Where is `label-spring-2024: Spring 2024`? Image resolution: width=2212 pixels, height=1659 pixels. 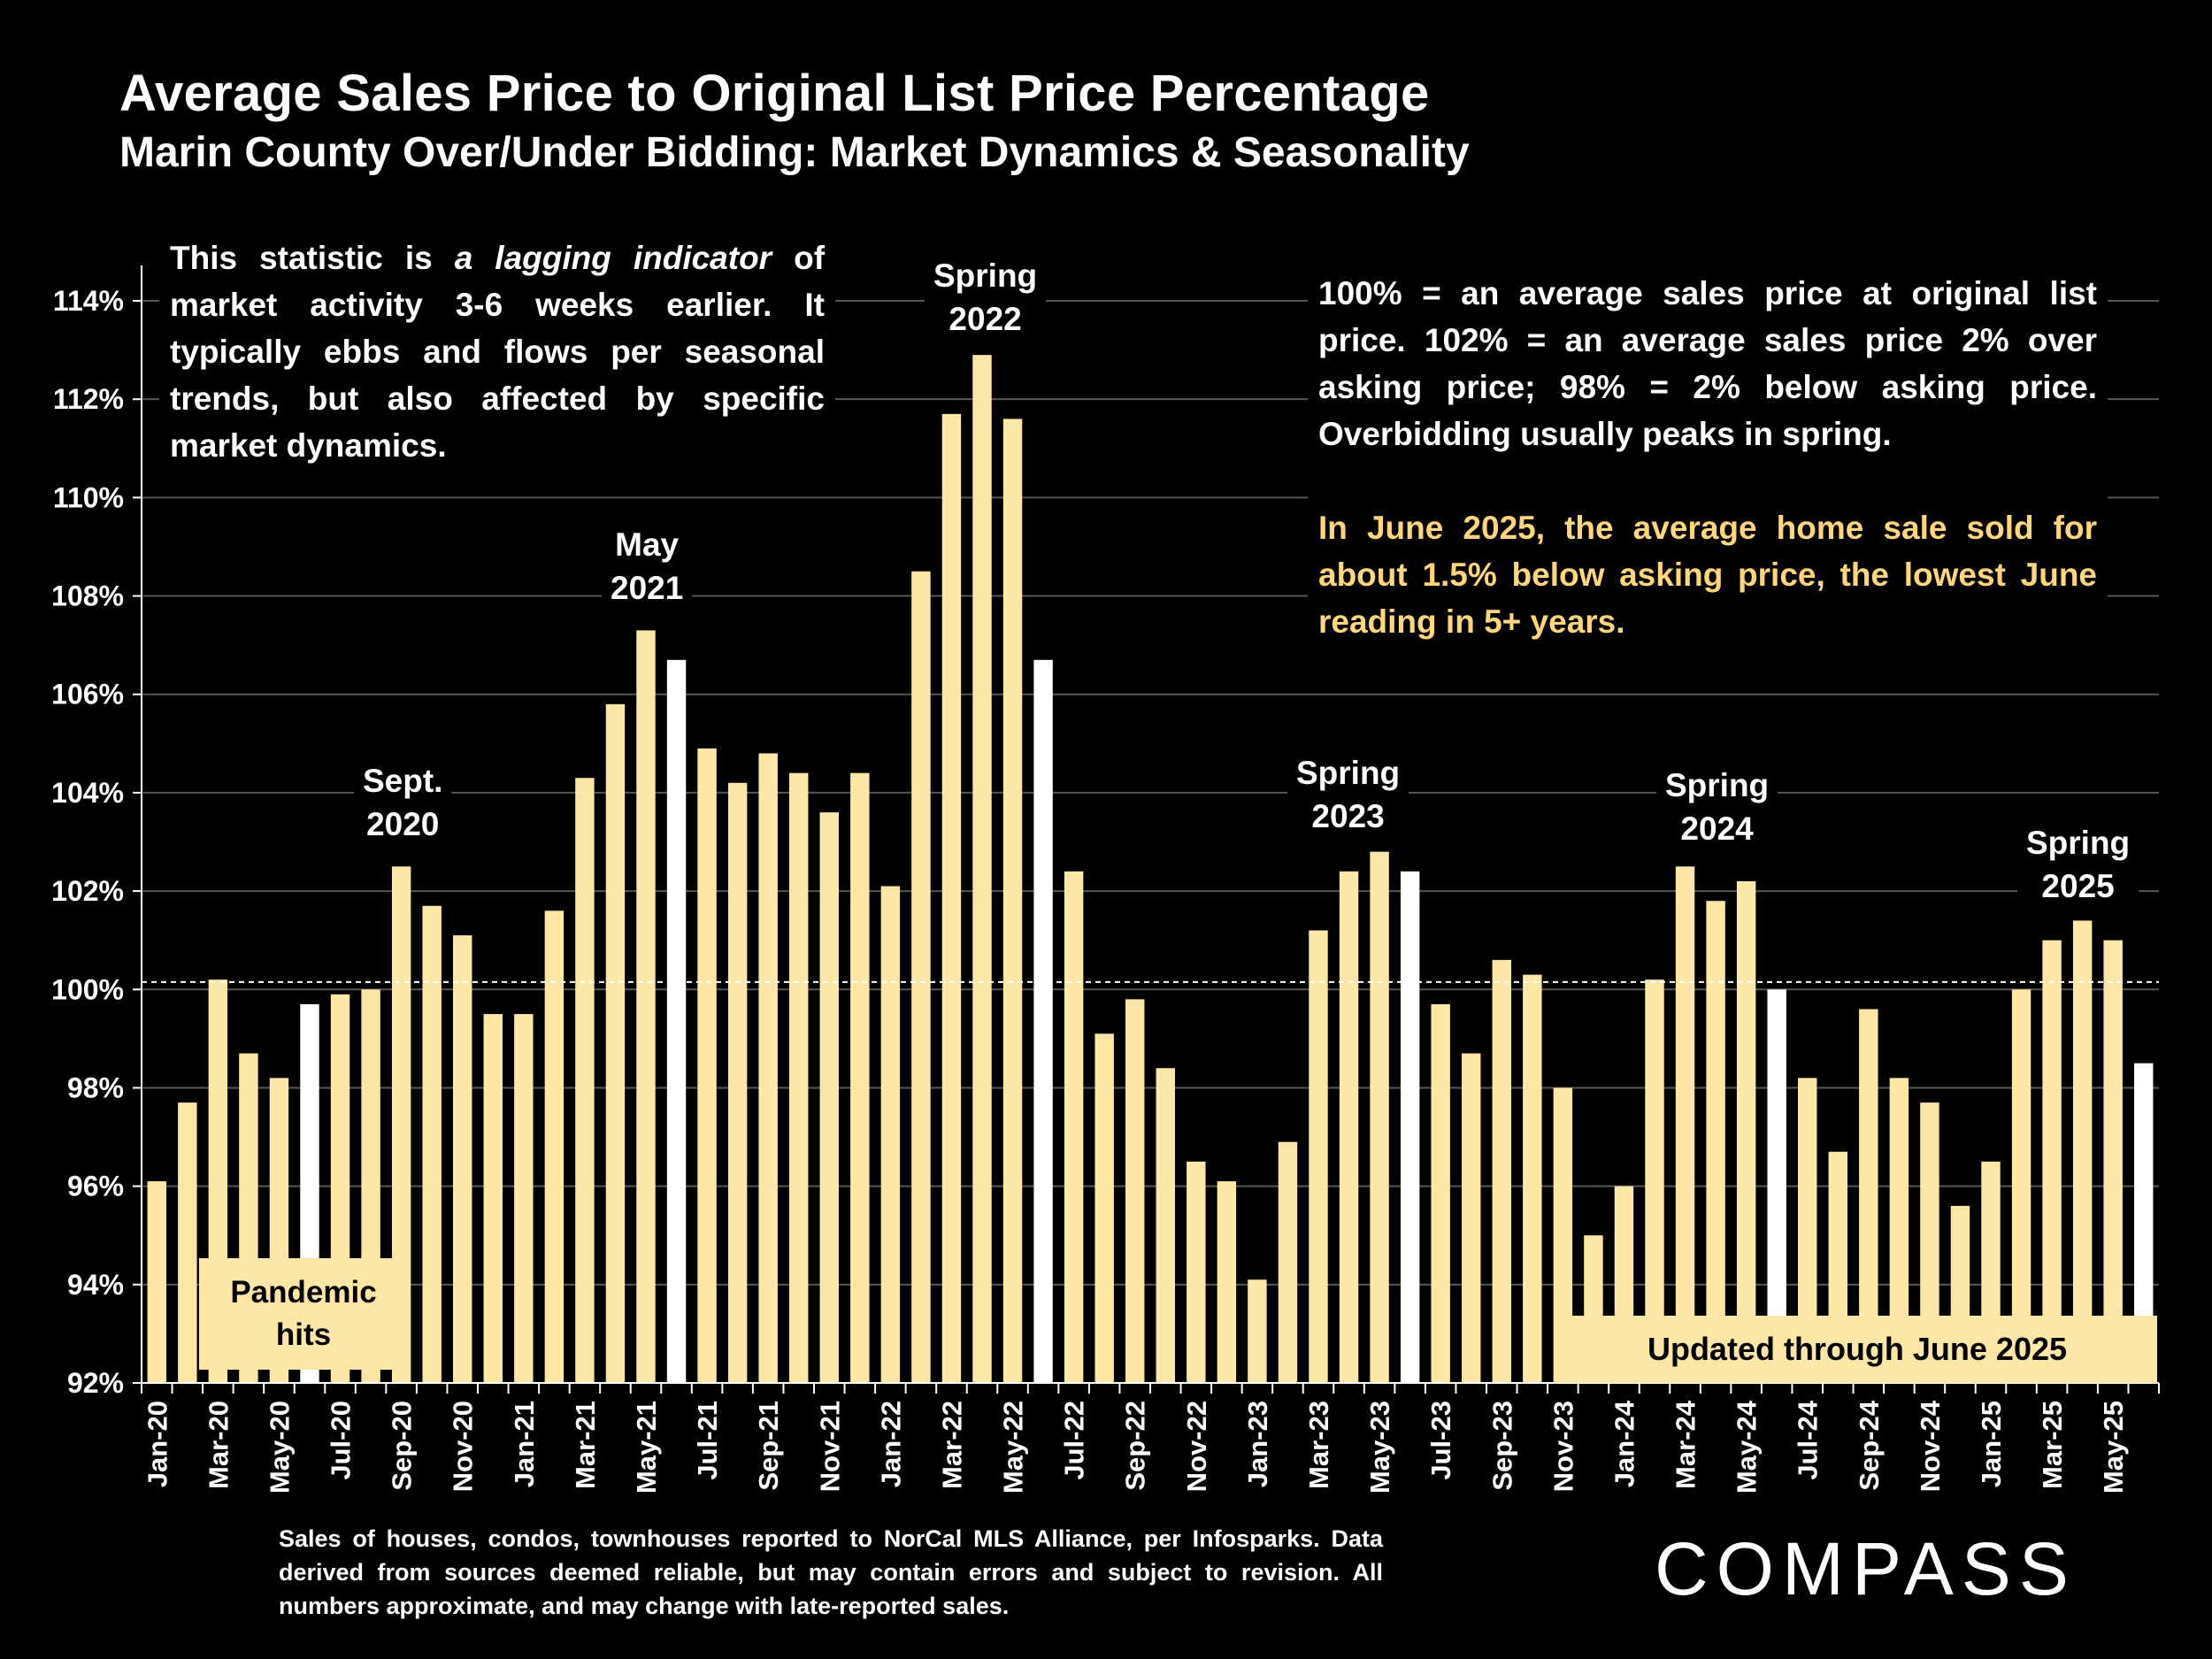
label-spring-2024: Spring 2024 is located at coordinates (1717, 807).